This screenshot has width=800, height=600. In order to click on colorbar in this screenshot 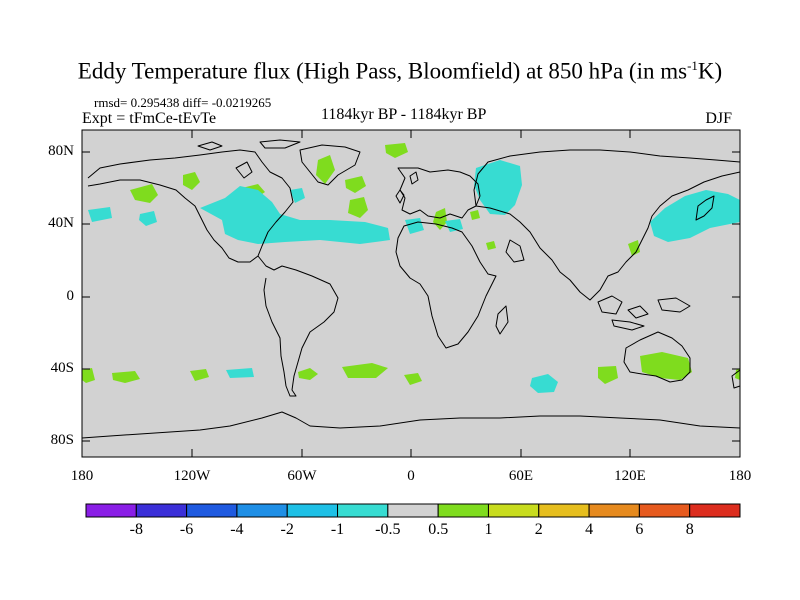, I will do `click(413, 510)`.